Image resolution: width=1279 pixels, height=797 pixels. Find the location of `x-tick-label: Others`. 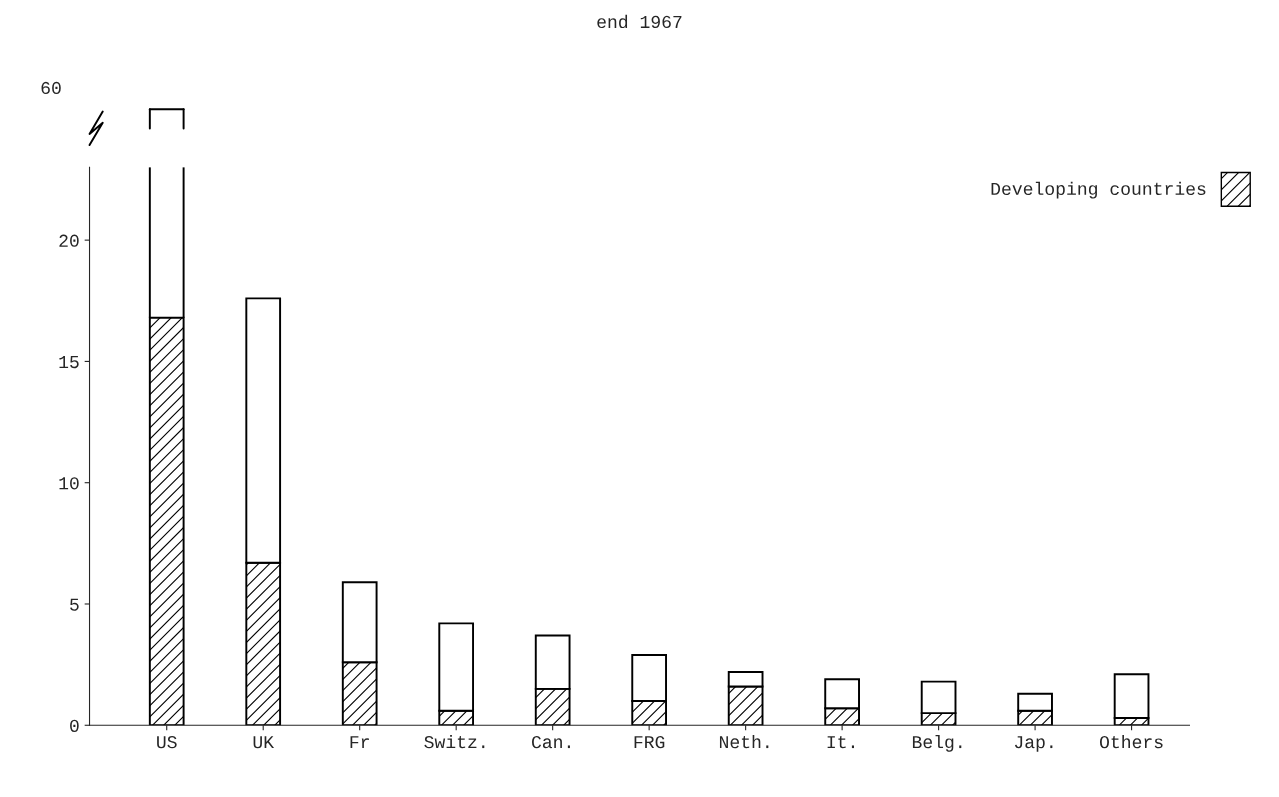

x-tick-label: Others is located at coordinates (1131, 741).